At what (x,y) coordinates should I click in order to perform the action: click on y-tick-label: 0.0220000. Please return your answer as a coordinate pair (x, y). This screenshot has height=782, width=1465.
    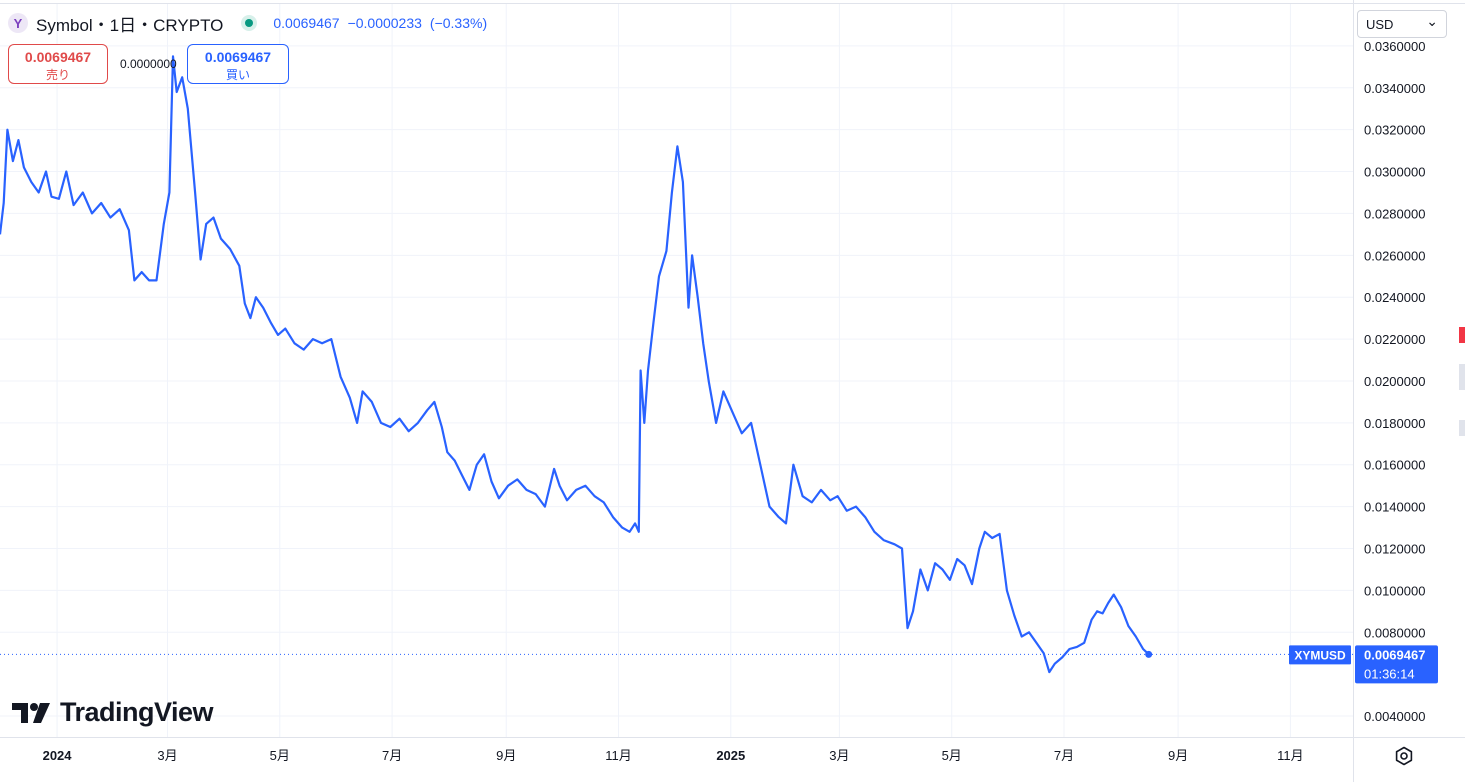
    Looking at the image, I should click on (1394, 339).